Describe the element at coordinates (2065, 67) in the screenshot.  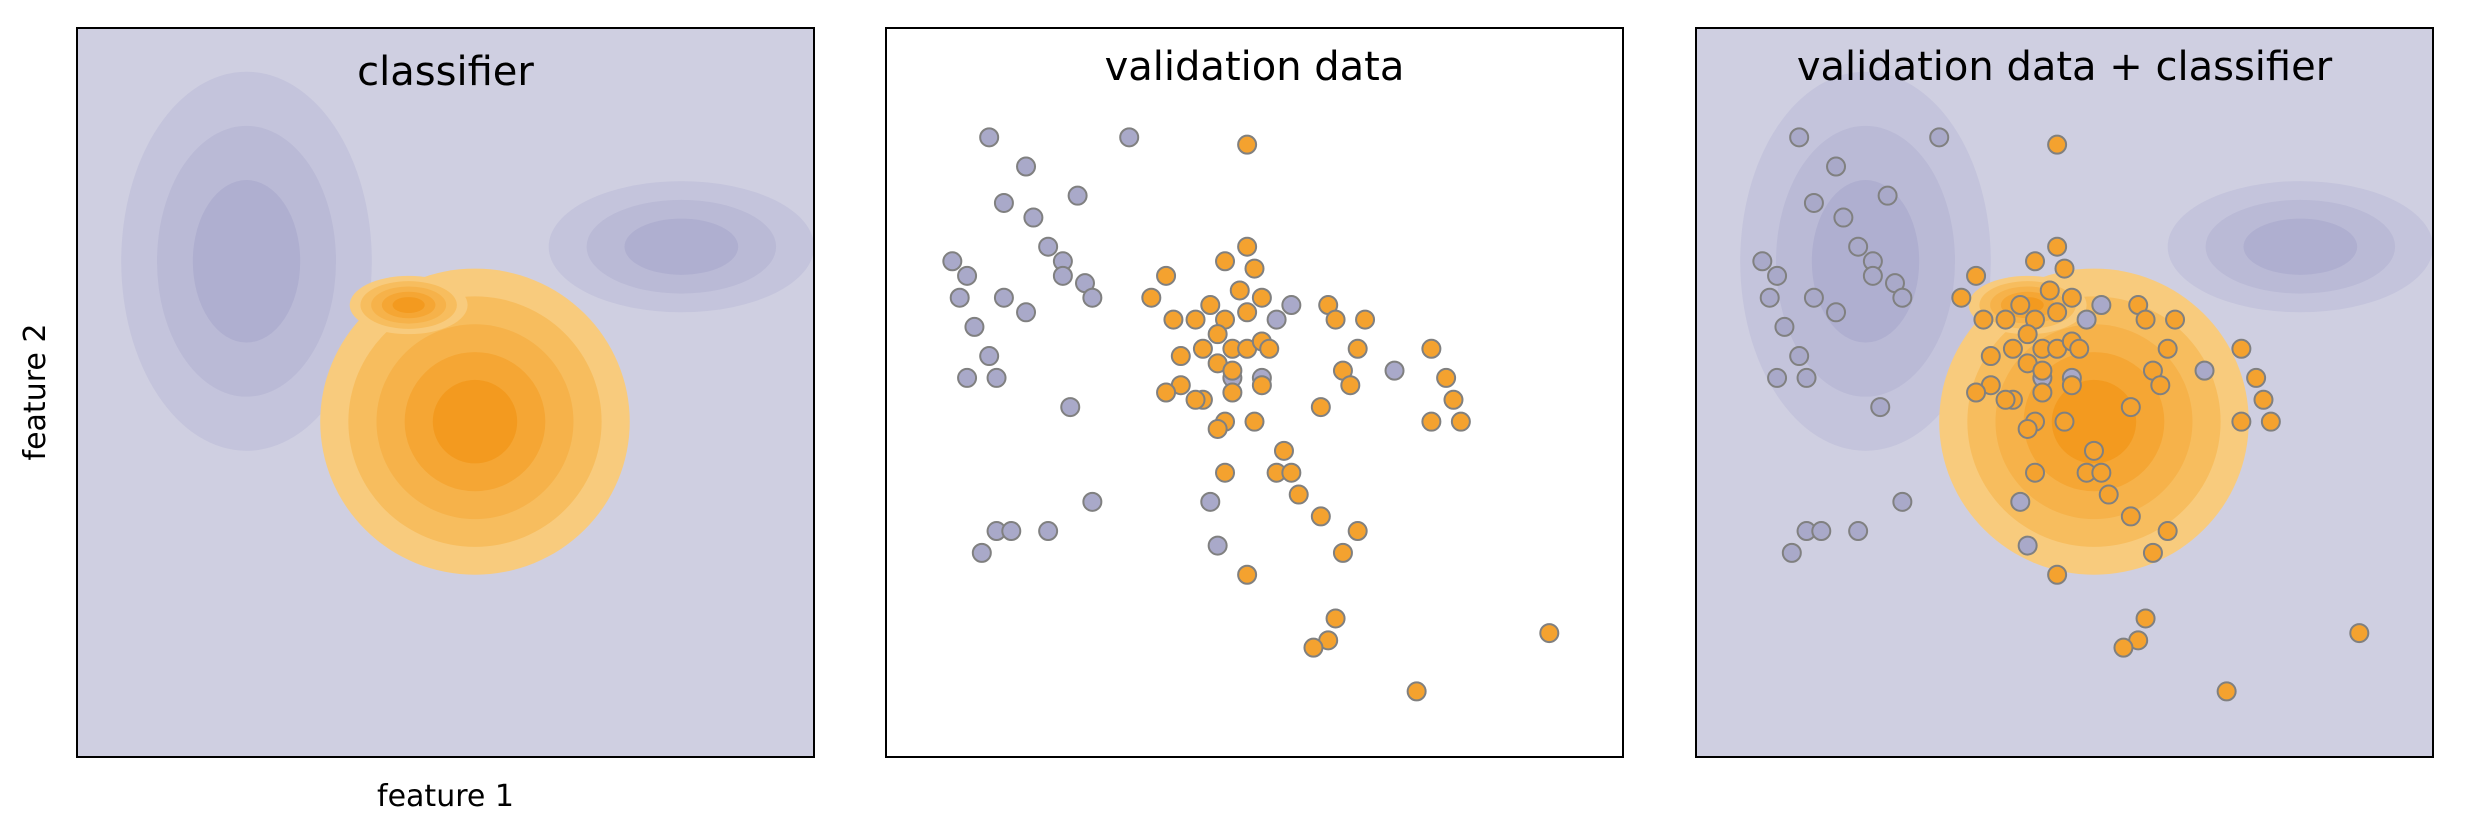
I see `panel-validation-plus-classifier-title: validation data + classifier` at that location.